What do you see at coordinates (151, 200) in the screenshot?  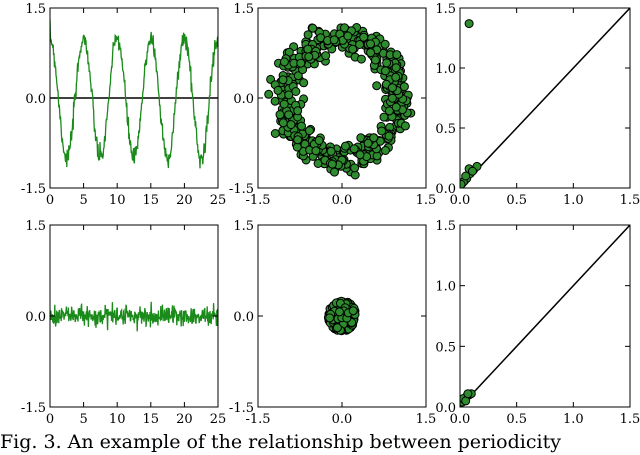 I see `x-tick-label: 15` at bounding box center [151, 200].